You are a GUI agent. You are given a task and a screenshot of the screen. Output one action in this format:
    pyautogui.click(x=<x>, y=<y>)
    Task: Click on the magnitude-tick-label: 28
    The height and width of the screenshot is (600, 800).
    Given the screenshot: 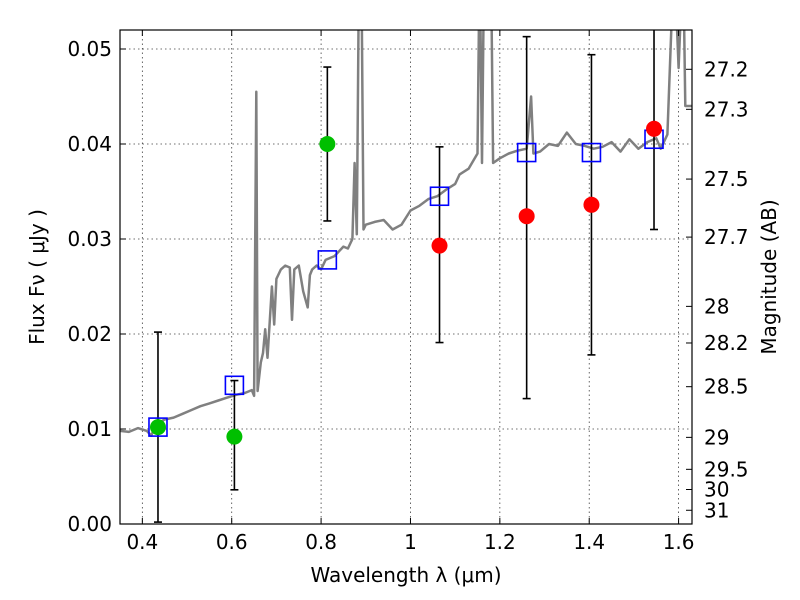 What is the action you would take?
    pyautogui.click(x=716, y=306)
    